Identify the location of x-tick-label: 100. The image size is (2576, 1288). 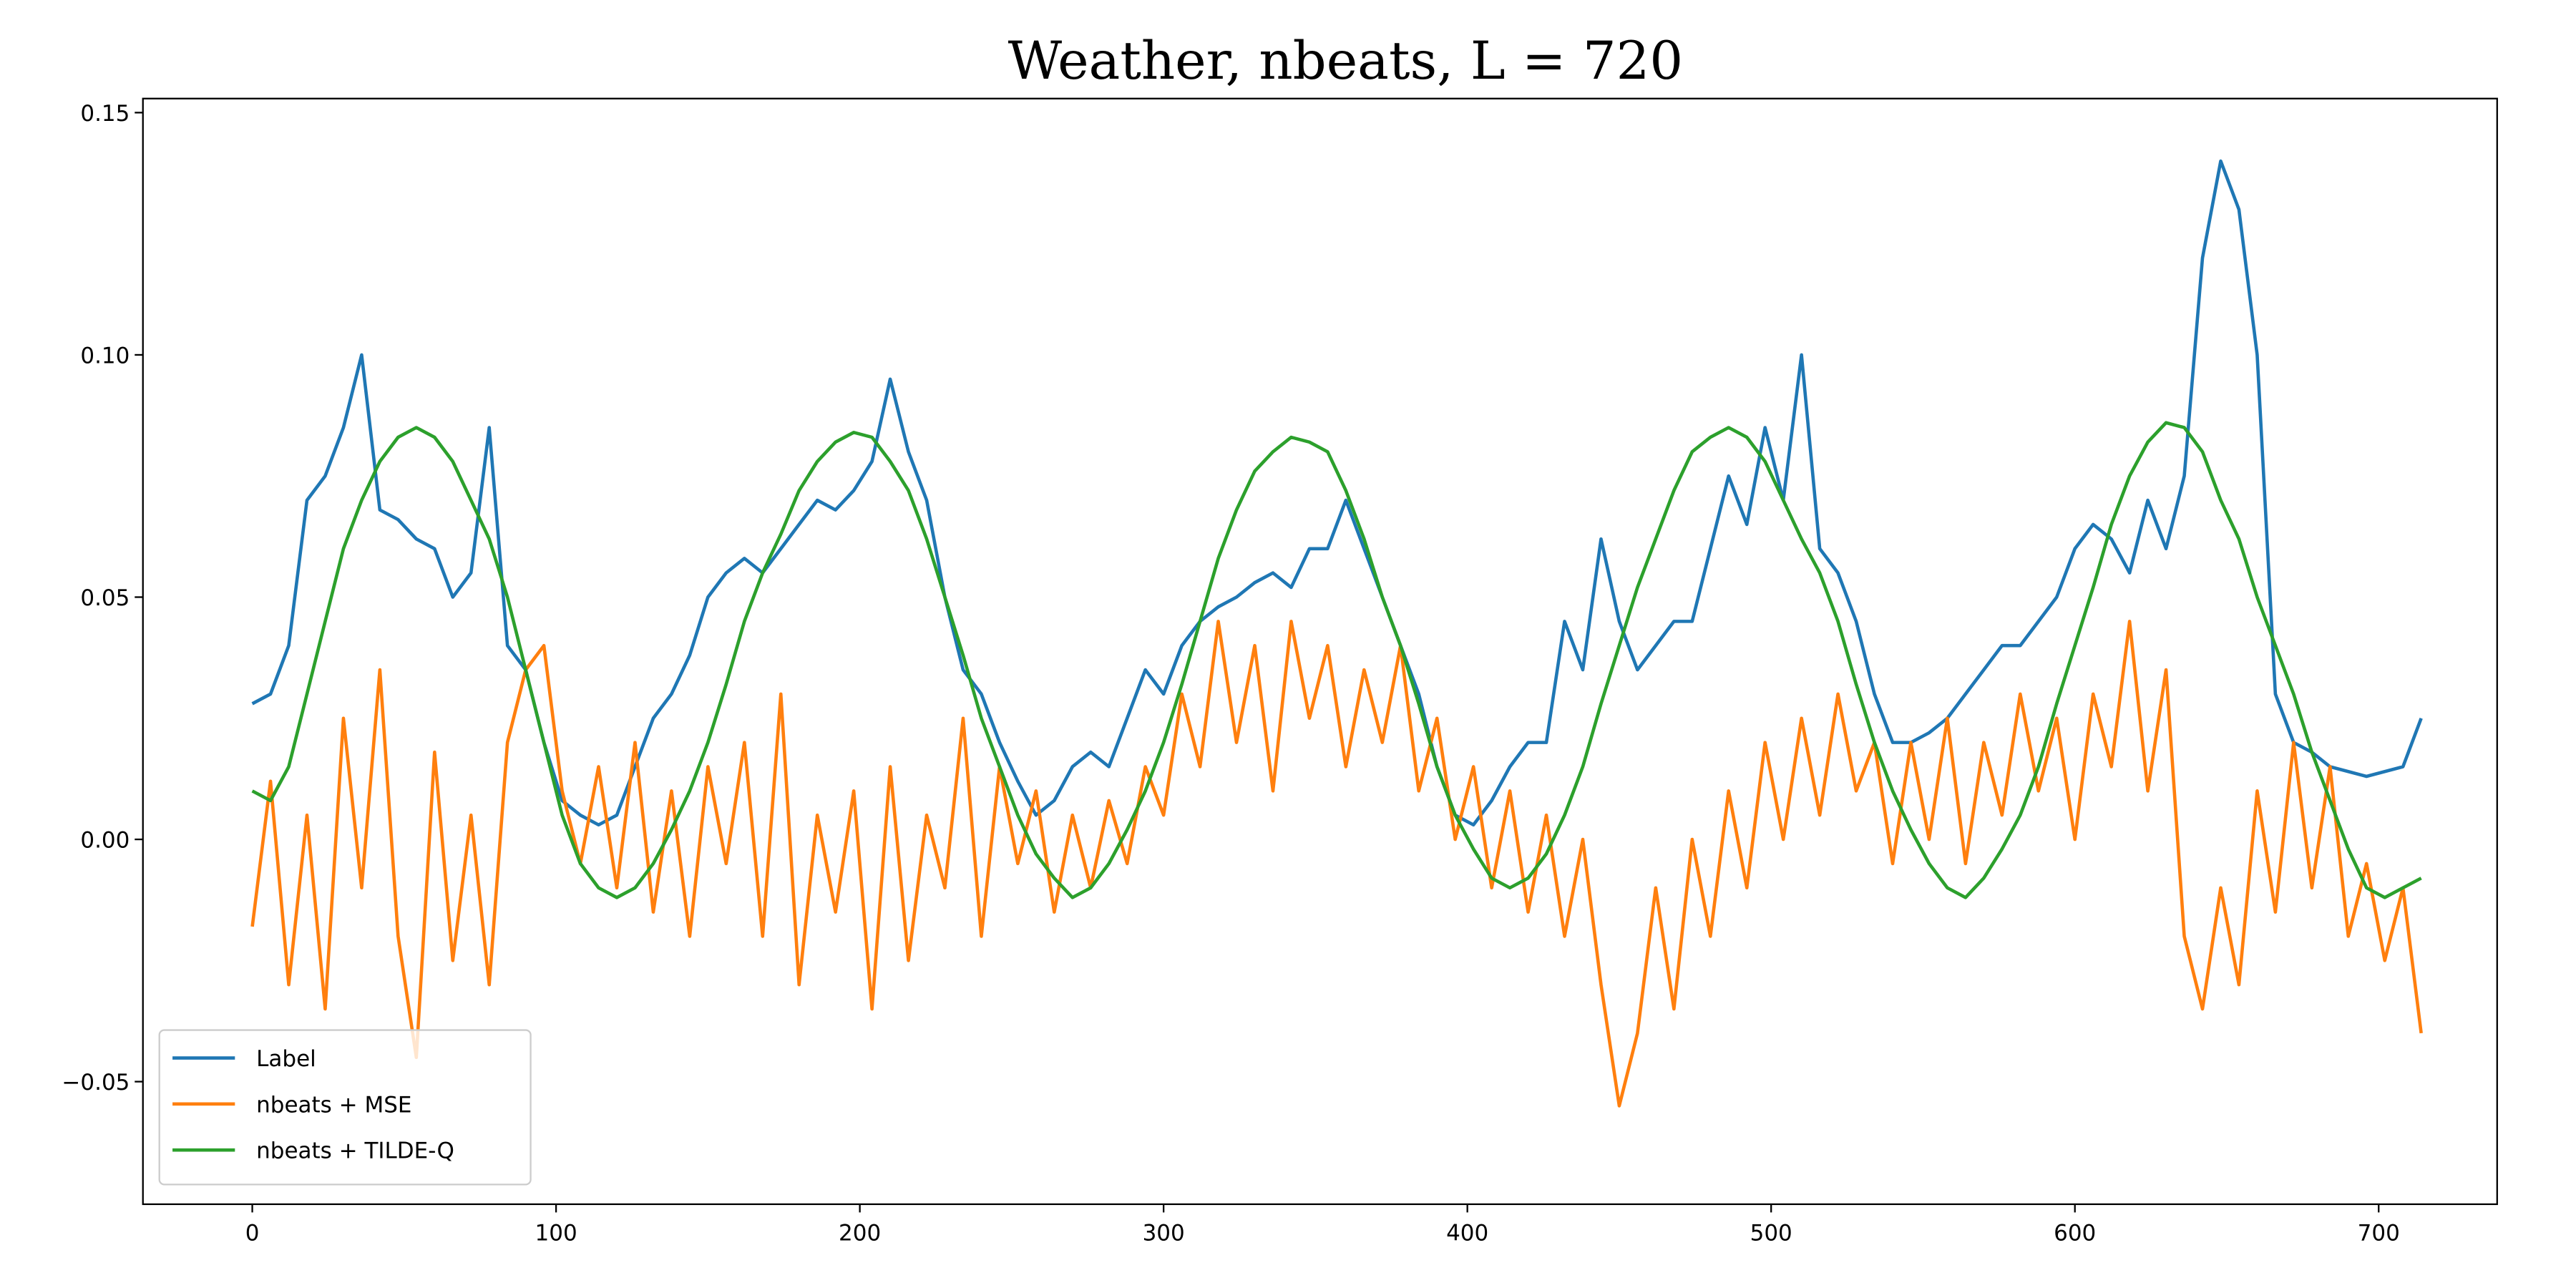
(556, 1233).